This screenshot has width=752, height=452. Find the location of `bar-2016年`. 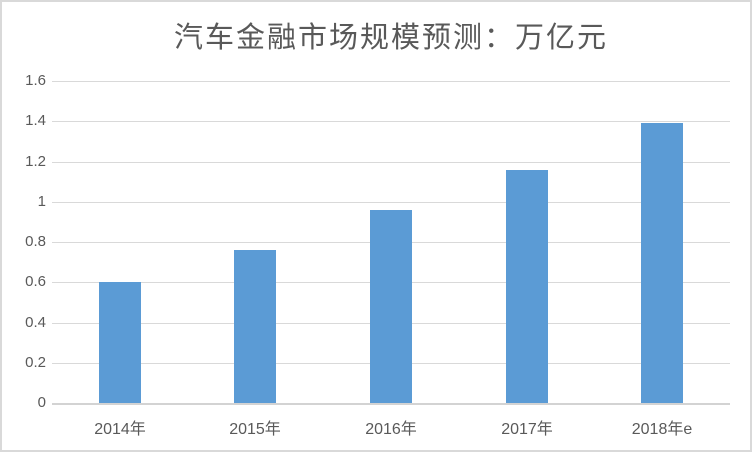

bar-2016年 is located at coordinates (391, 306).